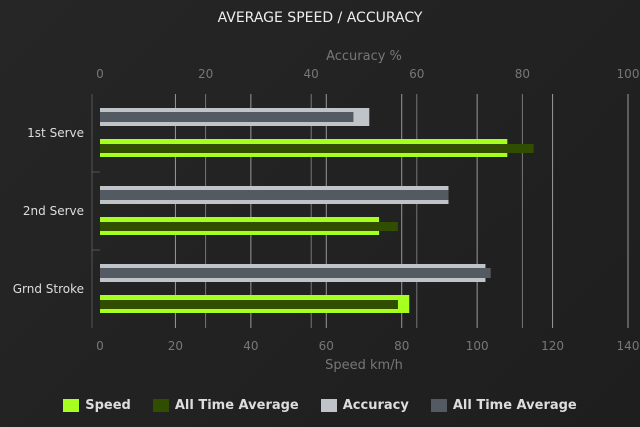 Image resolution: width=640 pixels, height=427 pixels. I want to click on bottom-tick-label: 100, so click(477, 346).